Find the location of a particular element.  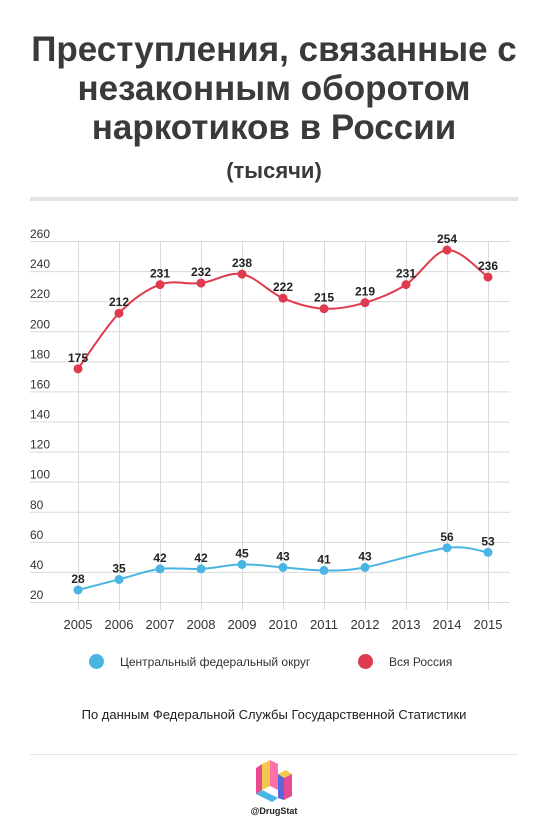

bottom-divider is located at coordinates (274, 754).